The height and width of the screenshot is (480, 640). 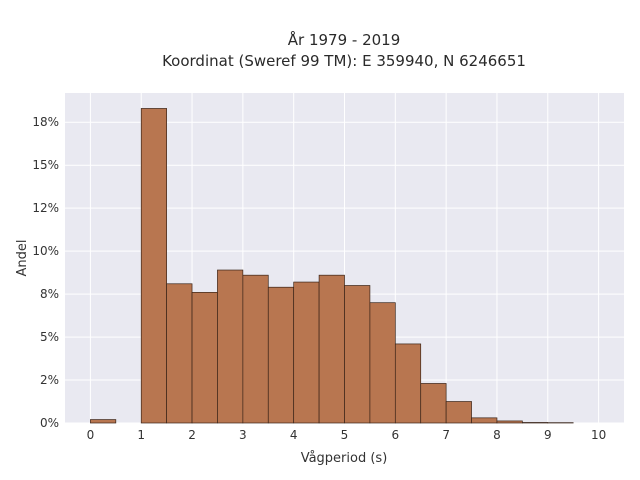 I want to click on x-tick-label: 4, so click(x=294, y=435).